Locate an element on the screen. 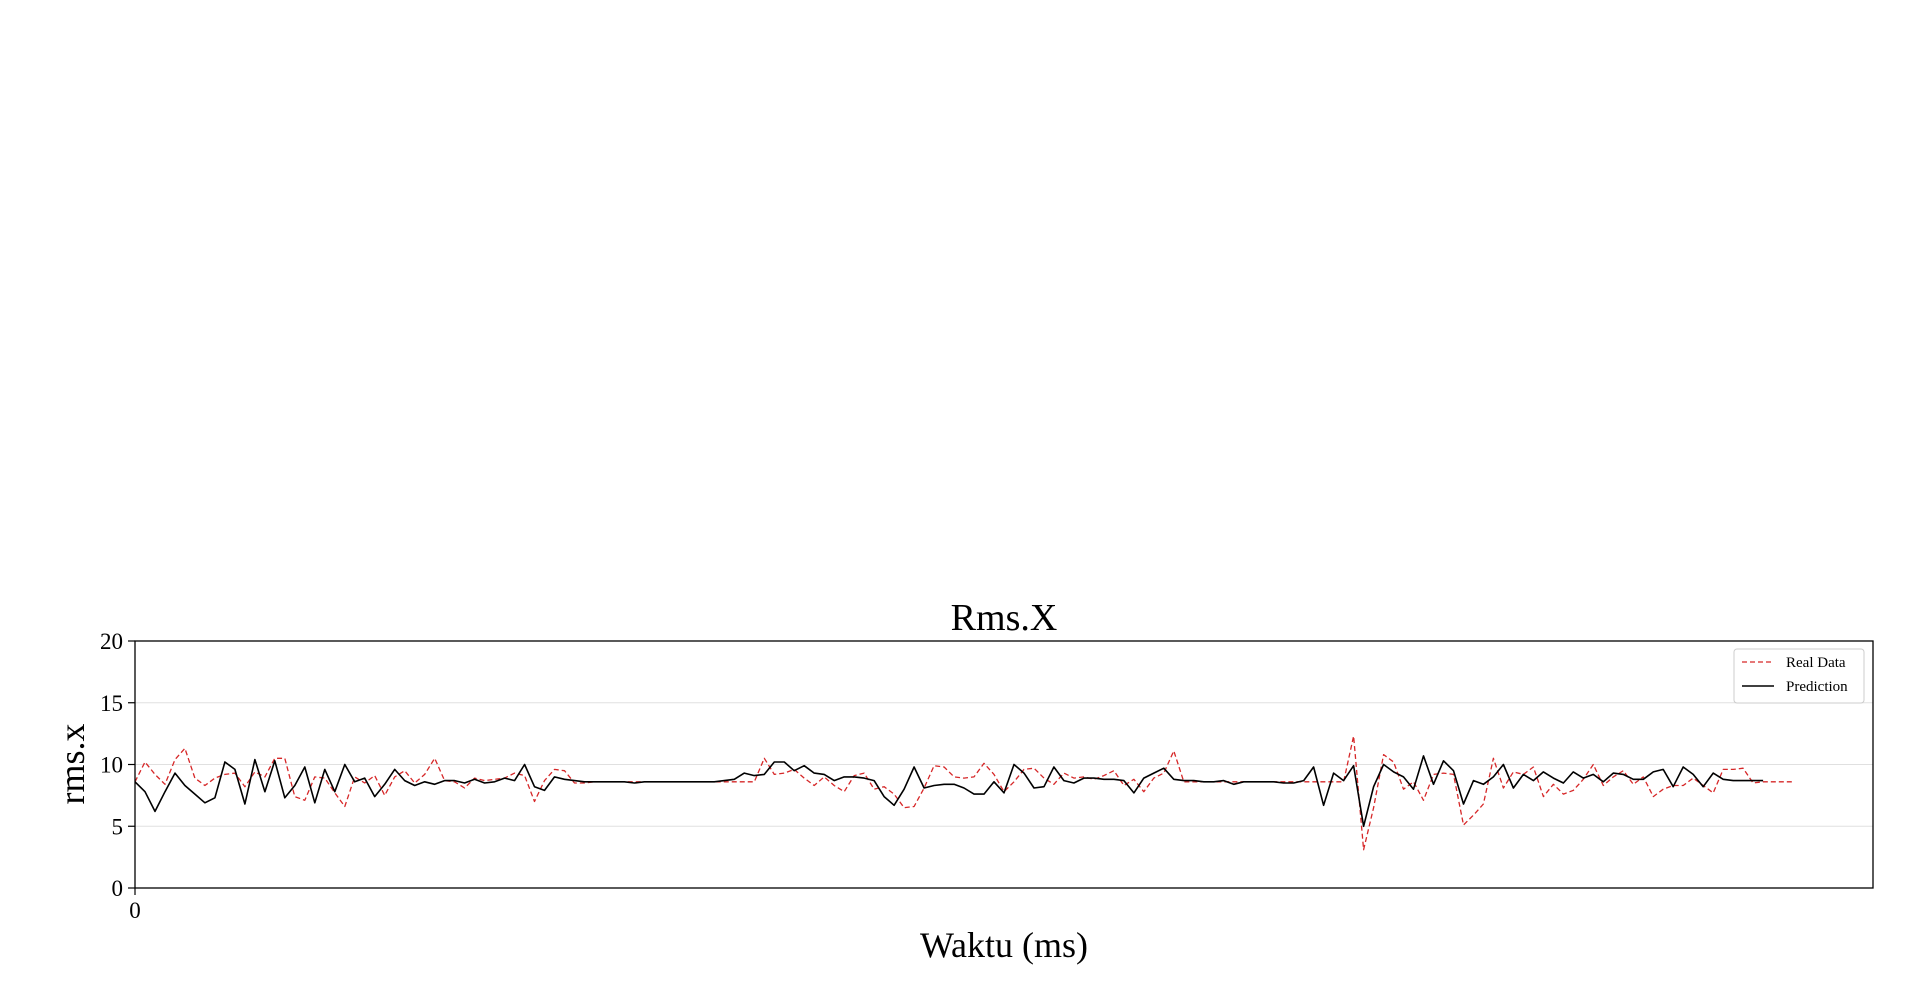 The width and height of the screenshot is (1920, 981). series-lines is located at coordinates (964, 793).